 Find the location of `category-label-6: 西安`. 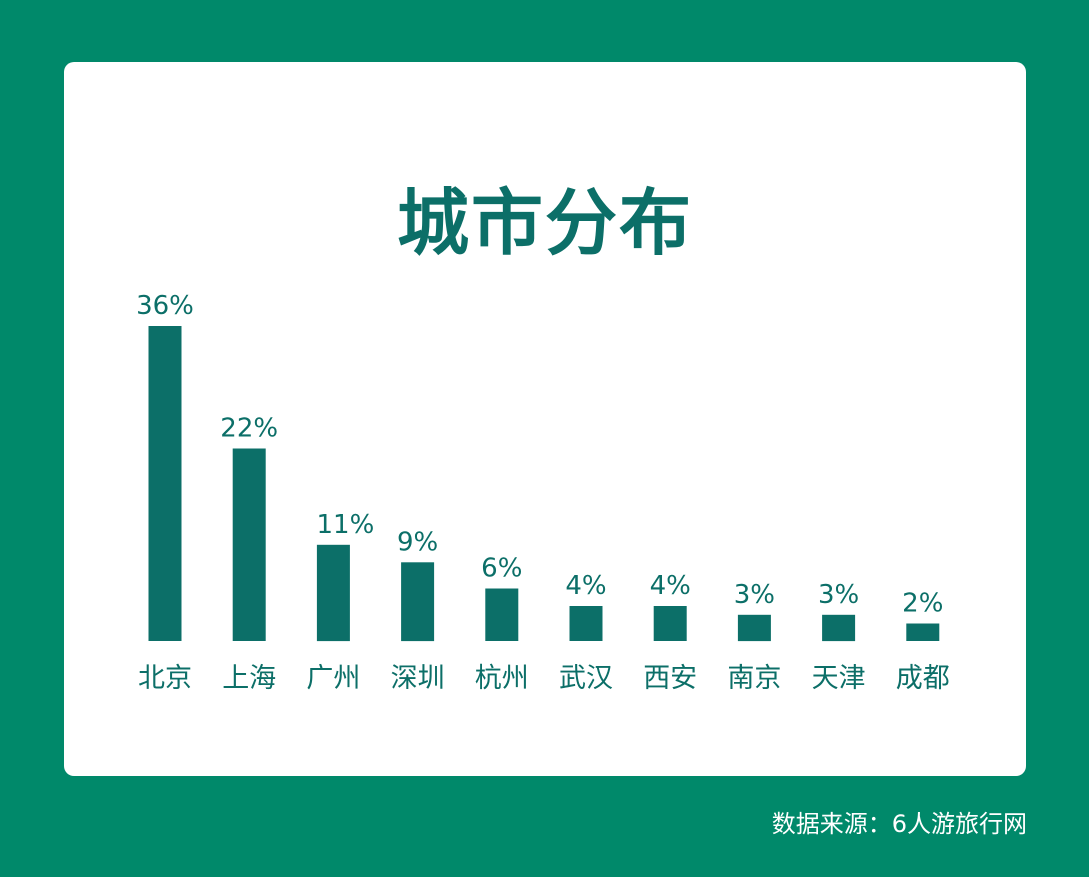

category-label-6: 西安 is located at coordinates (670, 678).